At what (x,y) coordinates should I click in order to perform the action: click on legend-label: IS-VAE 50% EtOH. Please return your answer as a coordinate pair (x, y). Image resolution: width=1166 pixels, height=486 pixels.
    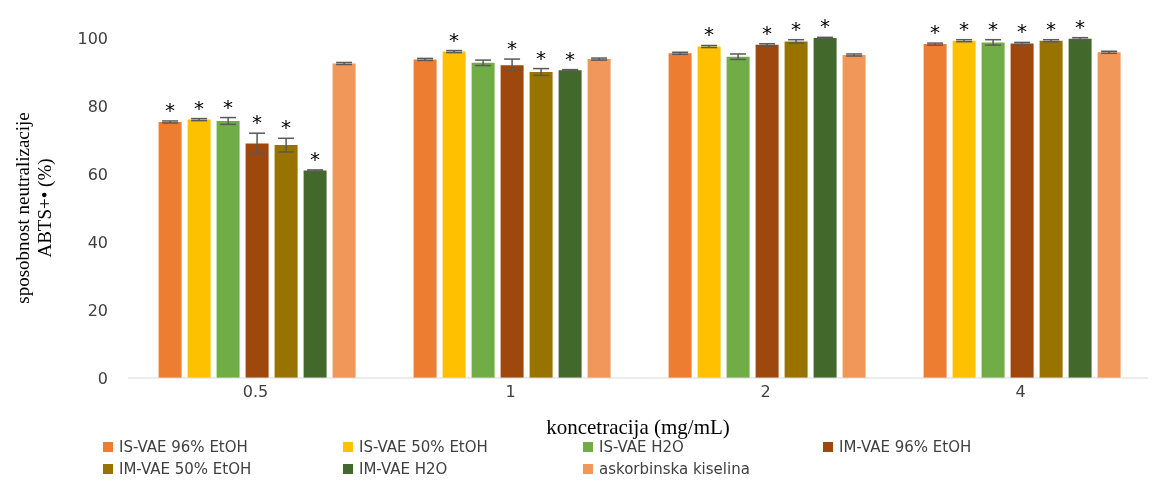
    Looking at the image, I should click on (423, 447).